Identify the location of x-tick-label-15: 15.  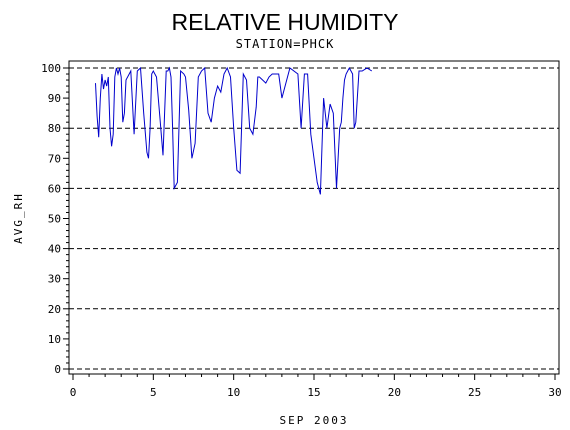
(313, 392).